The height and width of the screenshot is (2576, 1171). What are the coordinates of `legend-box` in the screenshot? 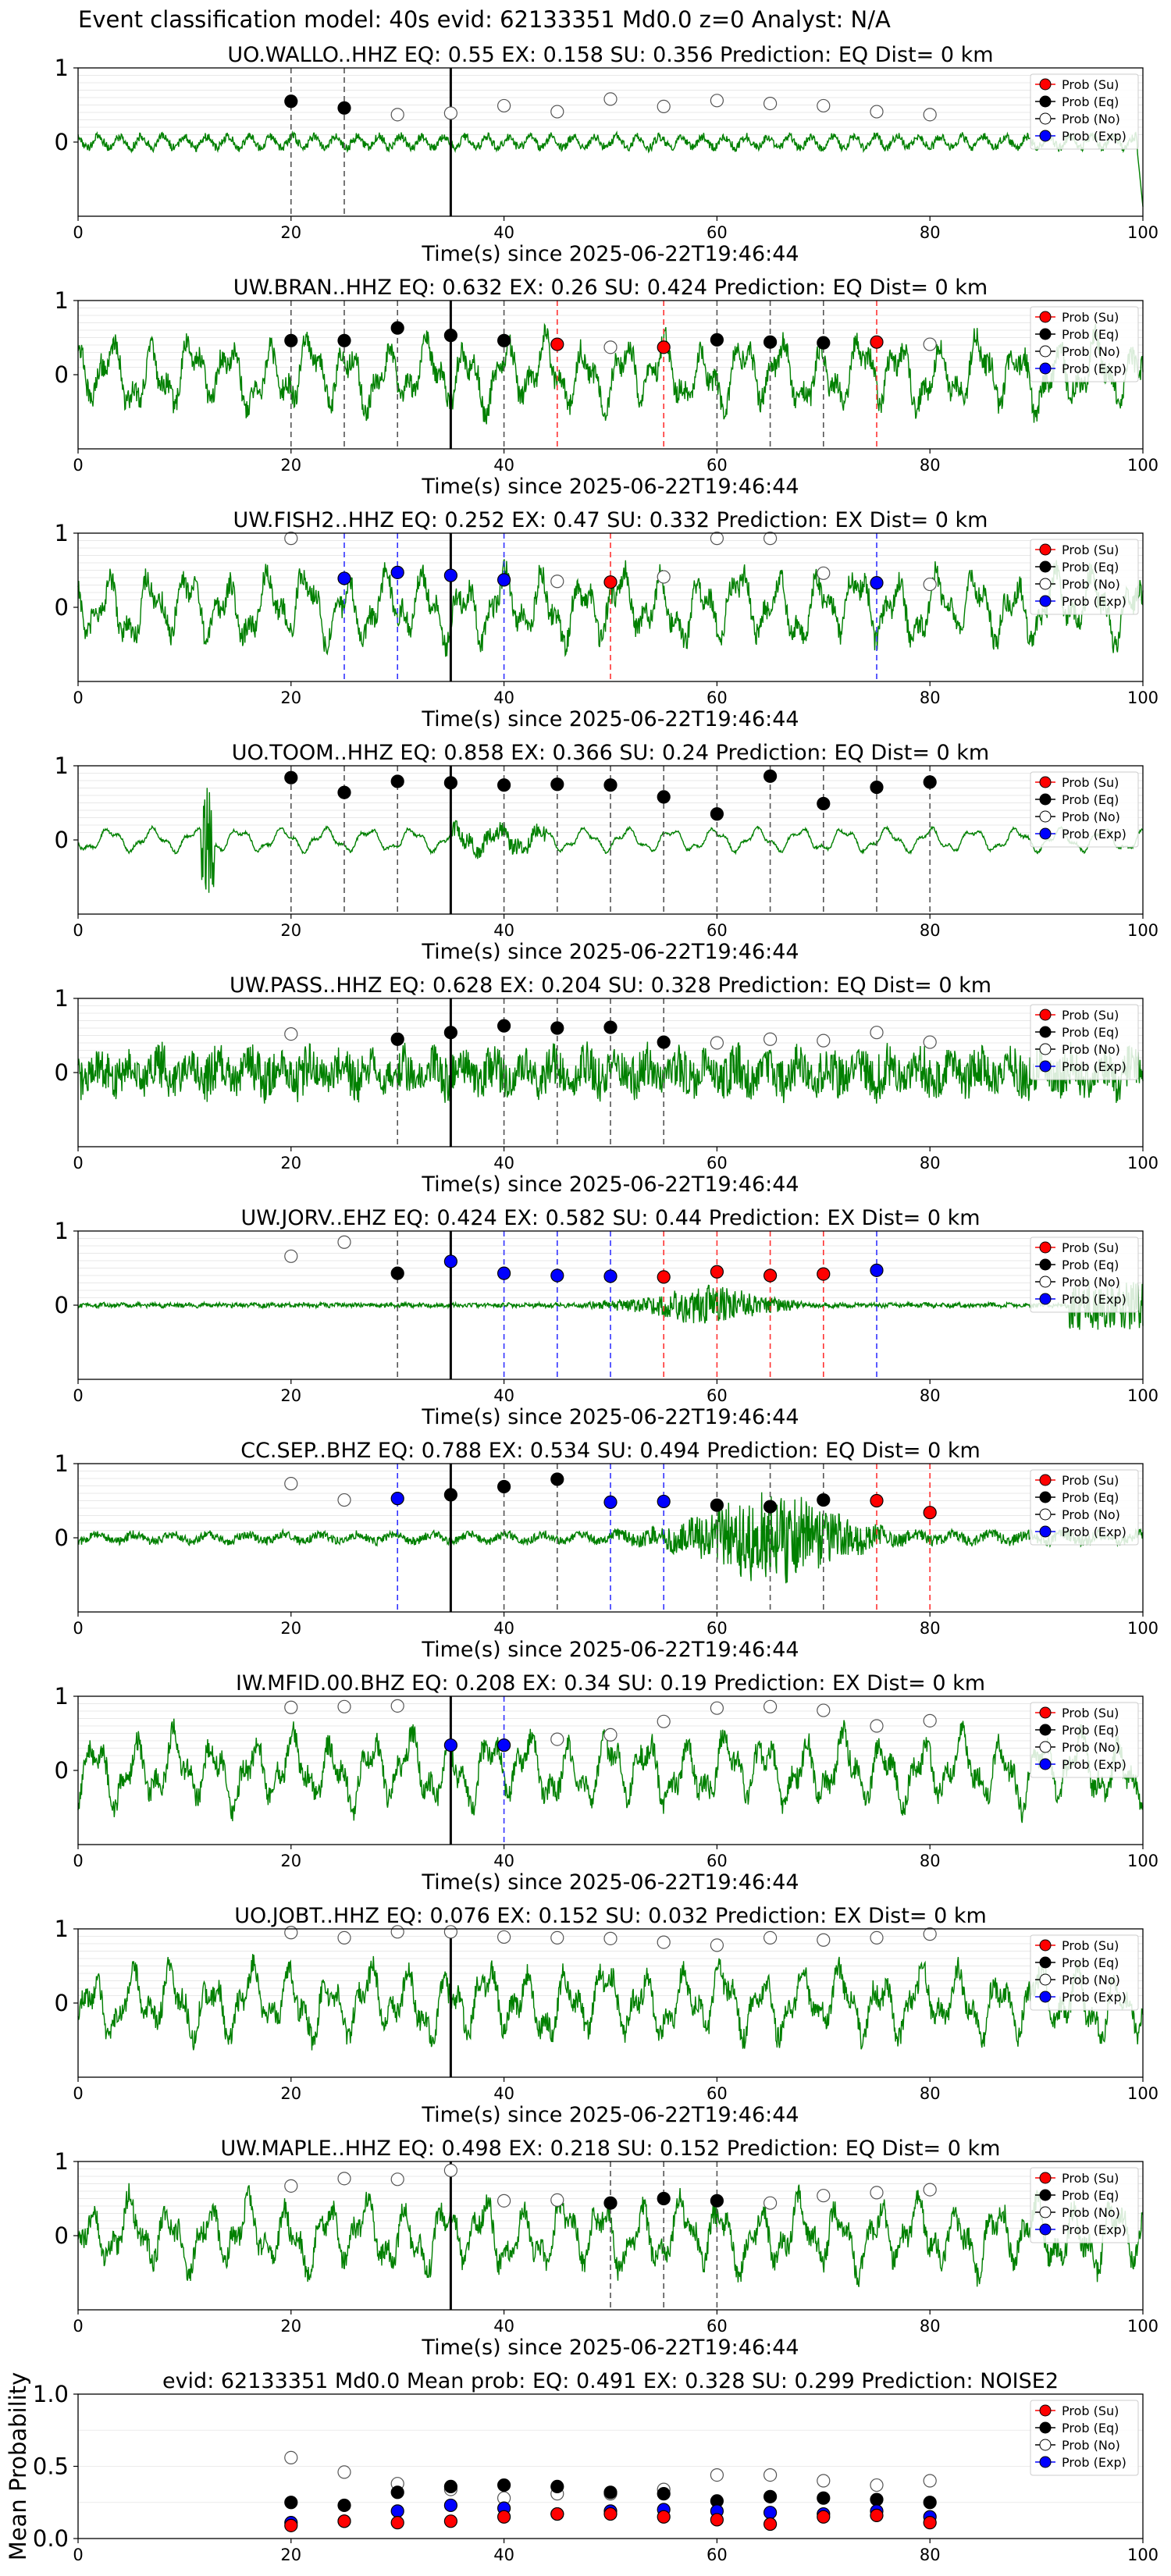 It's located at (1084, 344).